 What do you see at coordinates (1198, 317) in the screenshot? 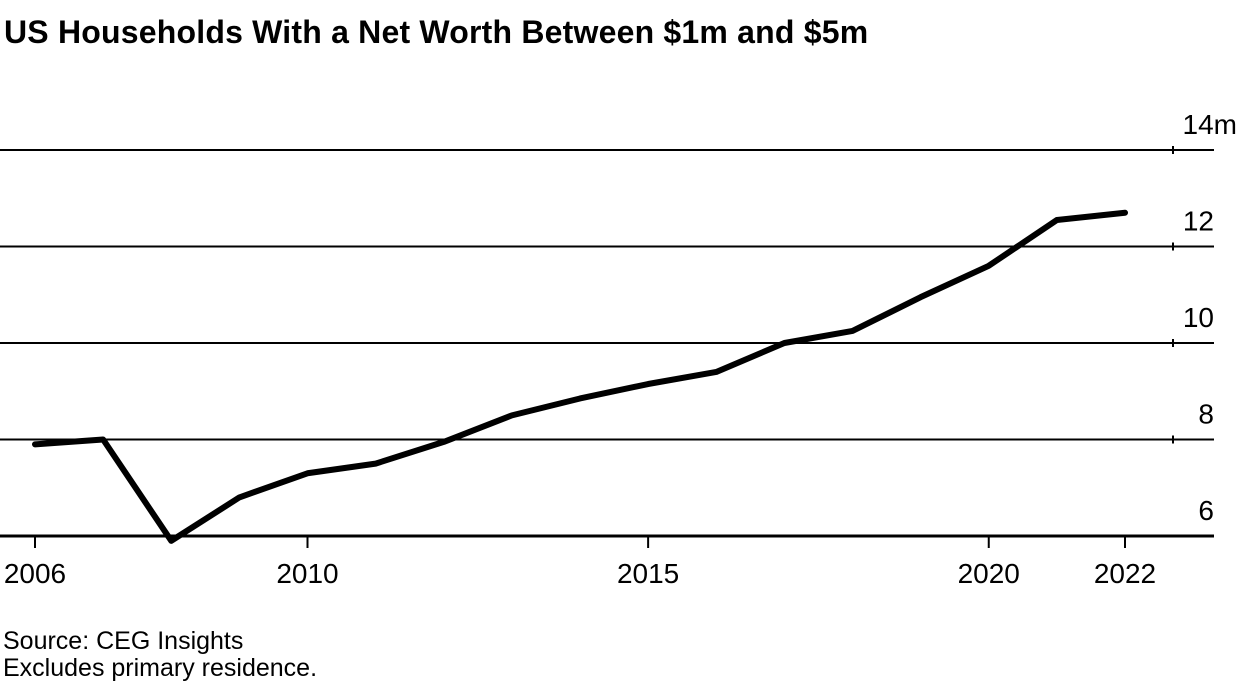
I see `y-tick-label: 10` at bounding box center [1198, 317].